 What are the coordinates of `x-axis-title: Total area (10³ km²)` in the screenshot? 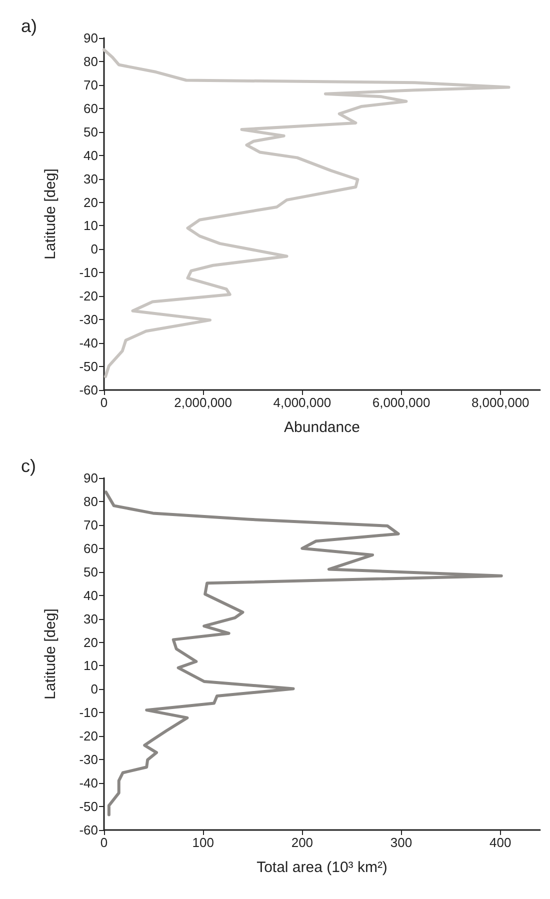 It's located at (322, 867).